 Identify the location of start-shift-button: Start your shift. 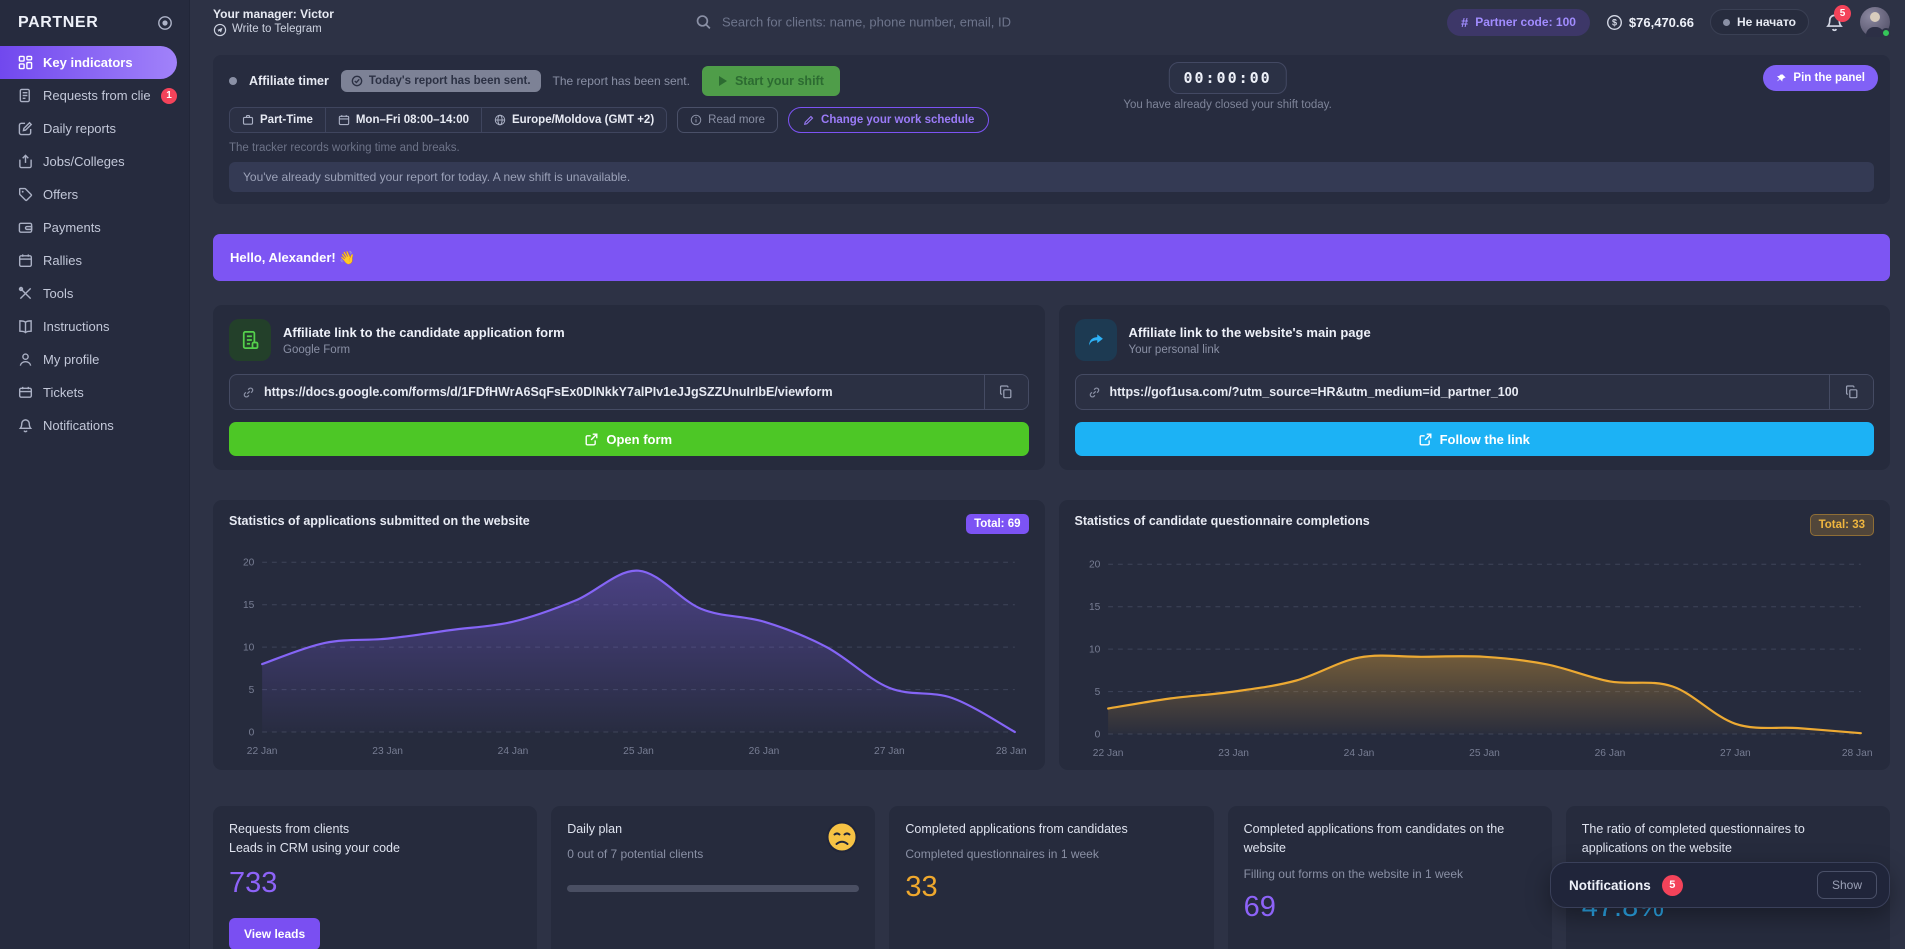
(770, 81).